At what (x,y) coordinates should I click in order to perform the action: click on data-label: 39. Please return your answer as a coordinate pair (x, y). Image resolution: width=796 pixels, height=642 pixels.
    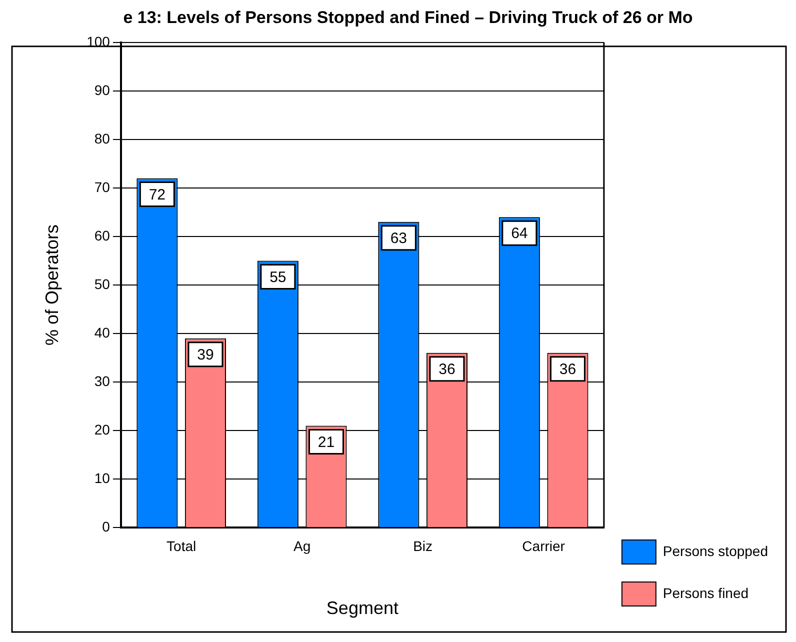
    Looking at the image, I should click on (205, 355).